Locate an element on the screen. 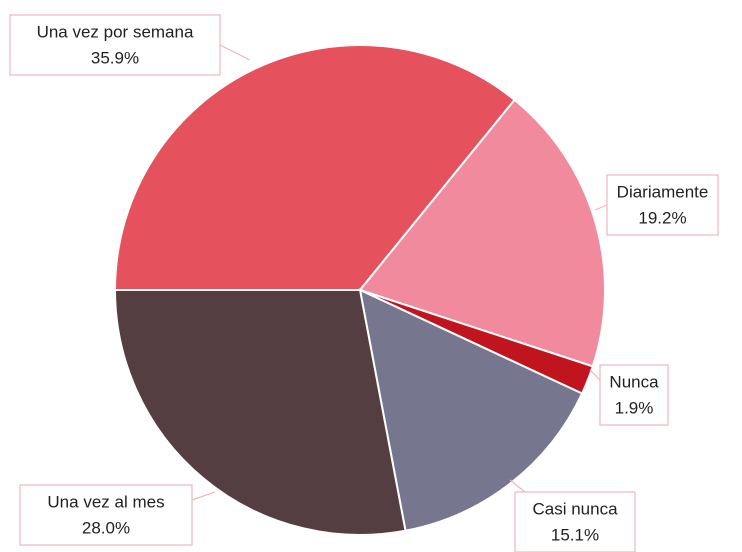 The image size is (742, 552). data-label: Nunca 1.9% is located at coordinates (629, 395).